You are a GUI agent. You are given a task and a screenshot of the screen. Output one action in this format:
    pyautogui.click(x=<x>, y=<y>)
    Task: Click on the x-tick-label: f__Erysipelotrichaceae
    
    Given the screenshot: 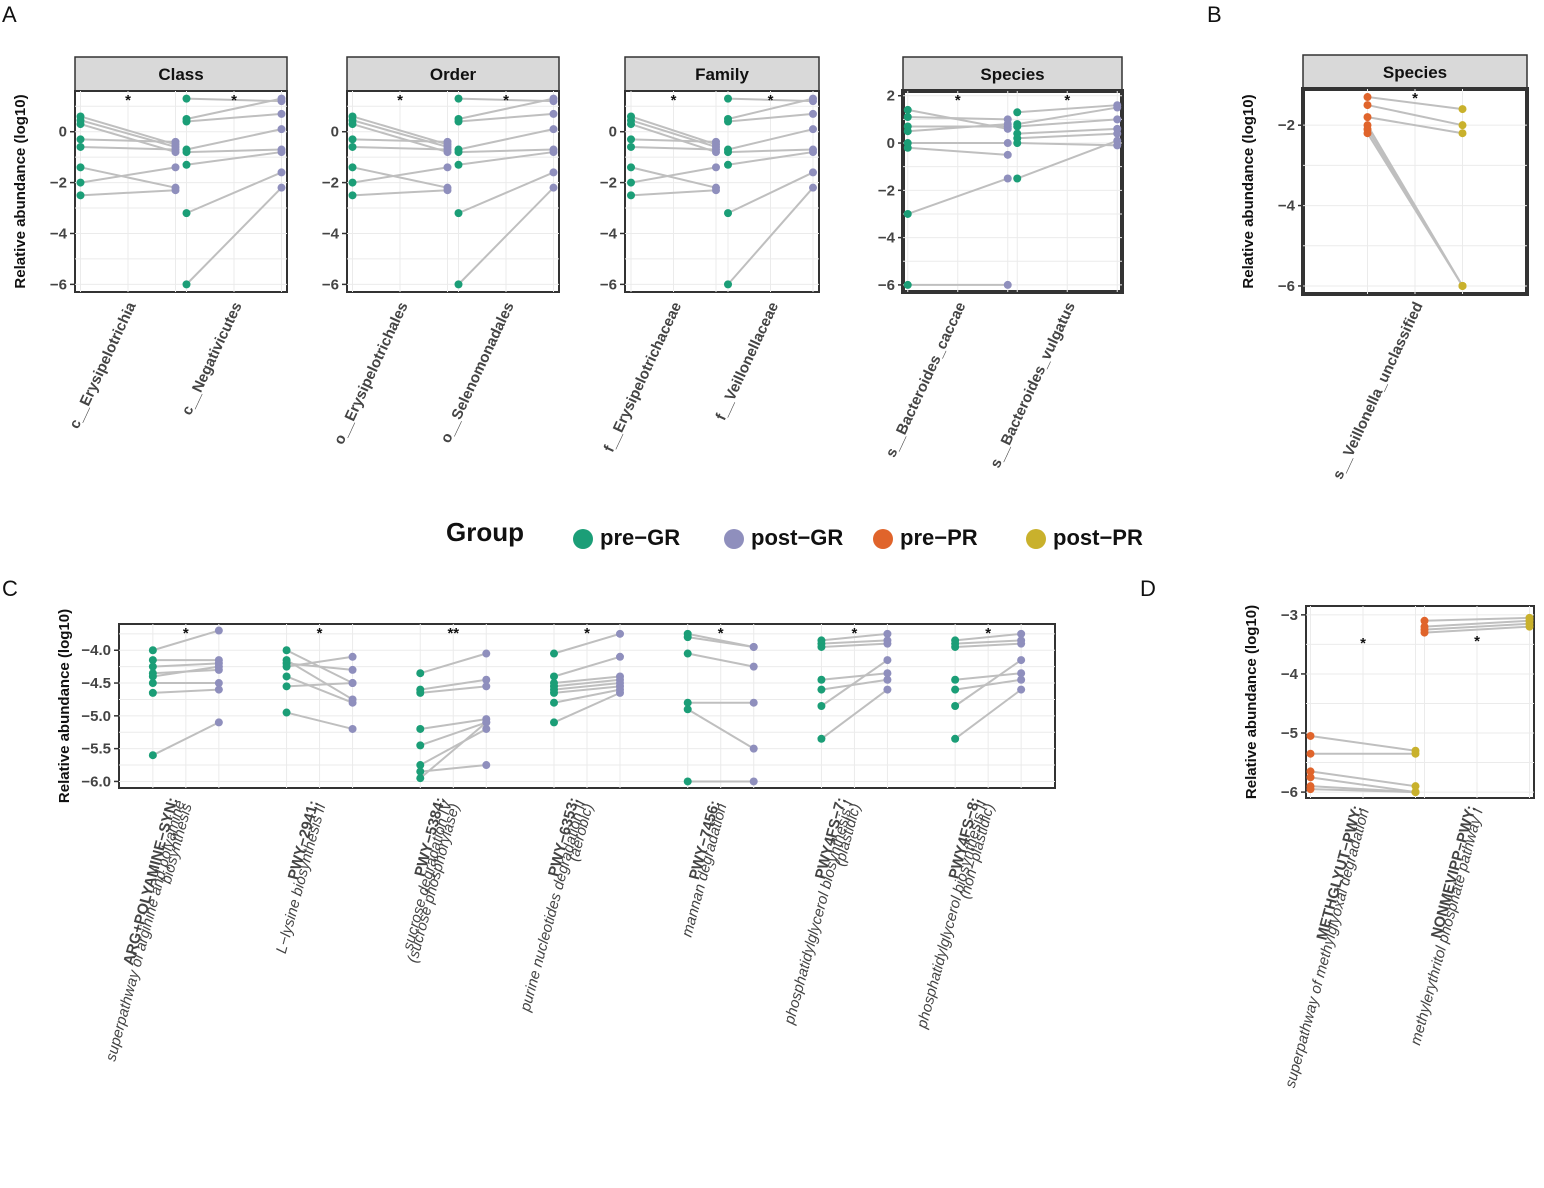 What is the action you would take?
    pyautogui.click(x=643, y=377)
    